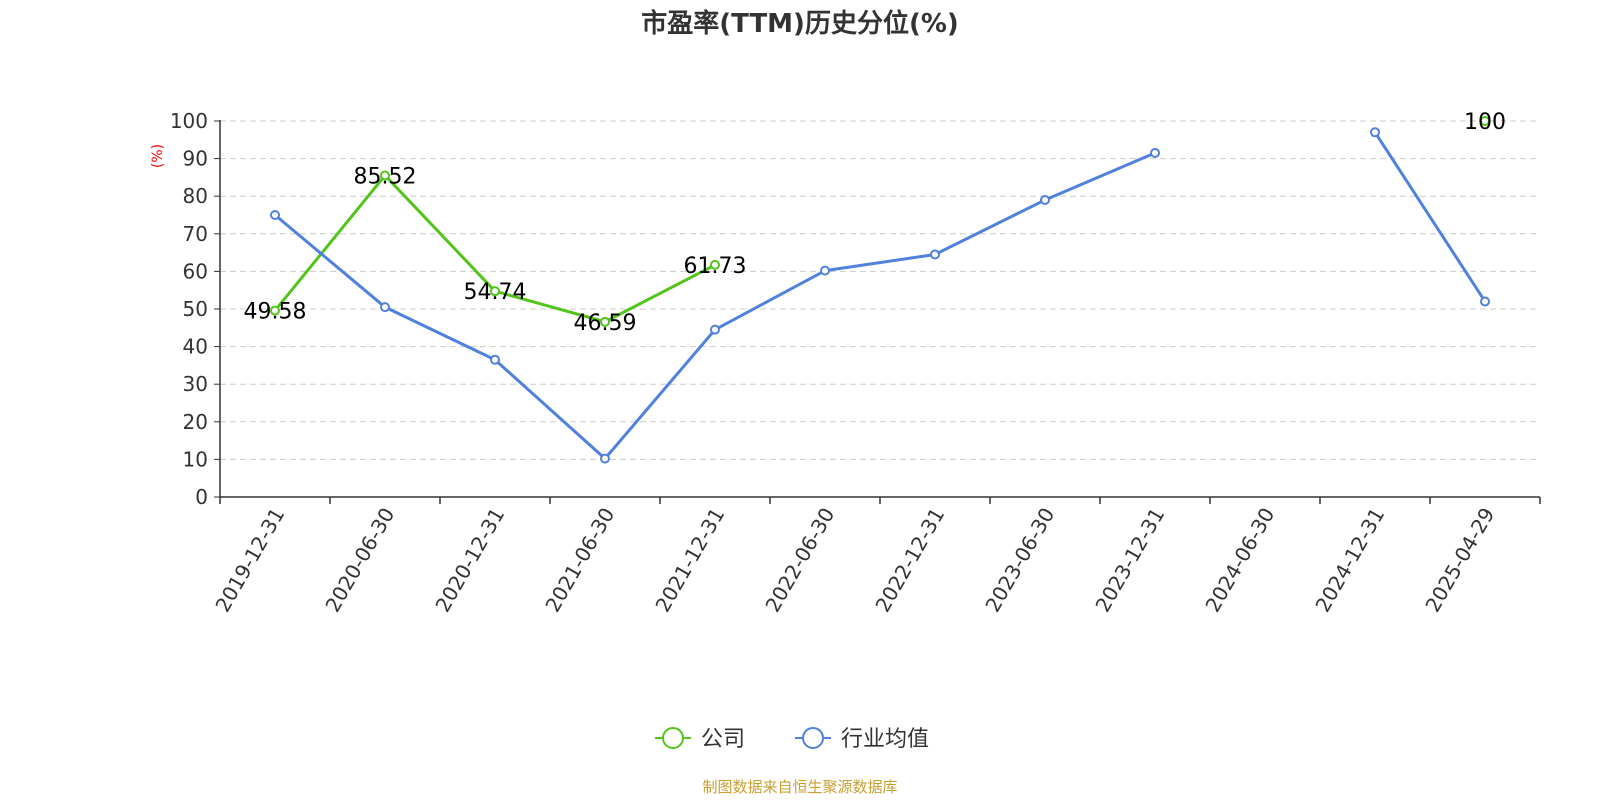  I want to click on x-tick-label: 2021-06-30, so click(579, 560).